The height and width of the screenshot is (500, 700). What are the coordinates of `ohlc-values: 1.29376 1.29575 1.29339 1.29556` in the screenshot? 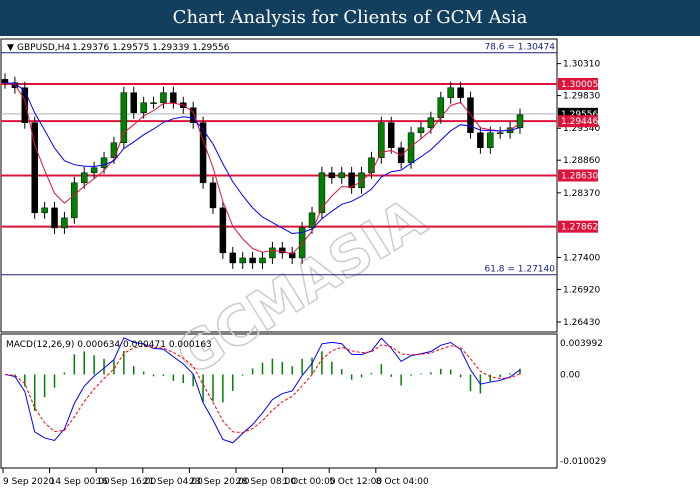 It's located at (151, 48).